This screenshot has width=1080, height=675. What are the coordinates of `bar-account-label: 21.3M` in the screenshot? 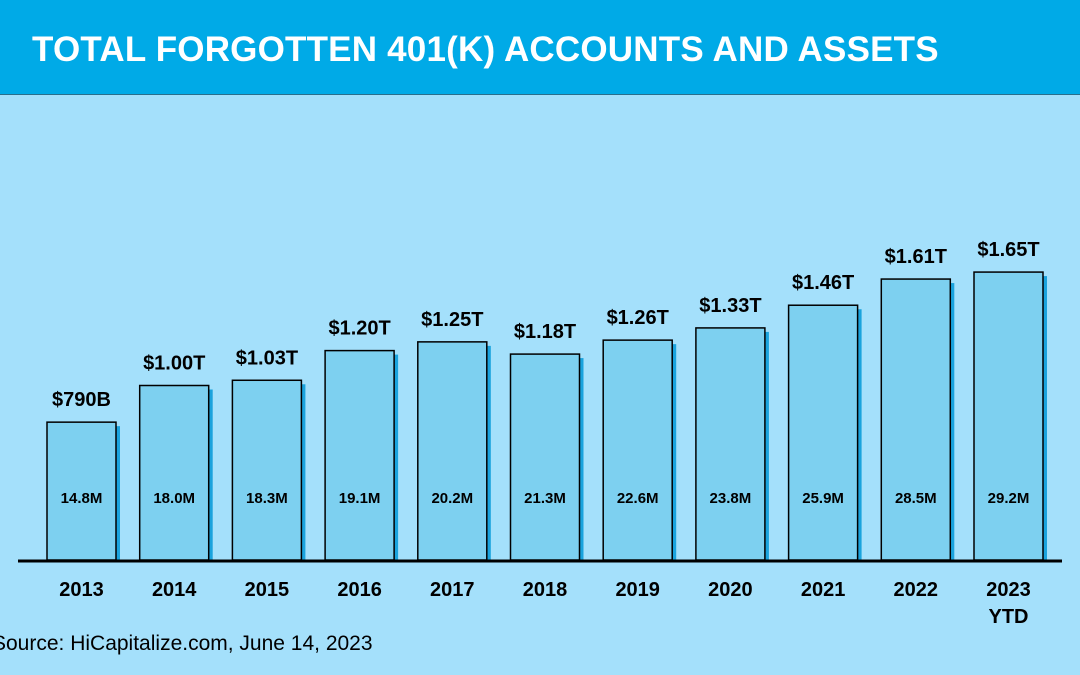 It's located at (545, 498).